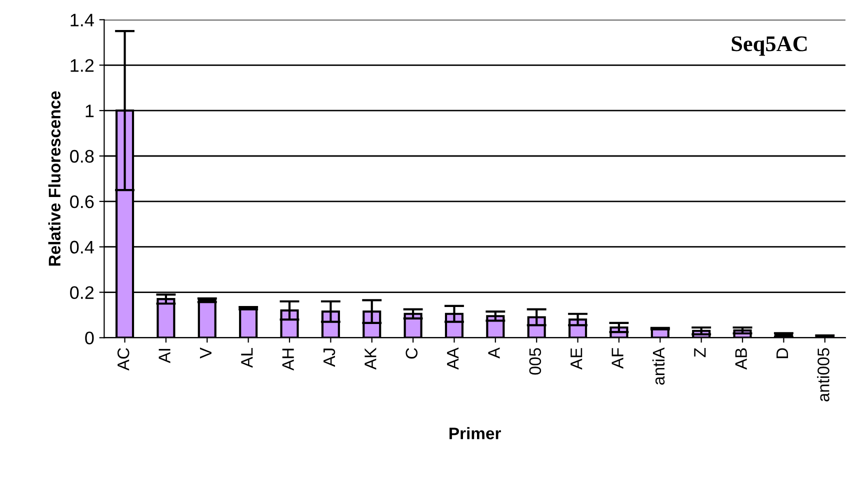  Describe the element at coordinates (412, 353) in the screenshot. I see `x-tick-label: C` at that location.